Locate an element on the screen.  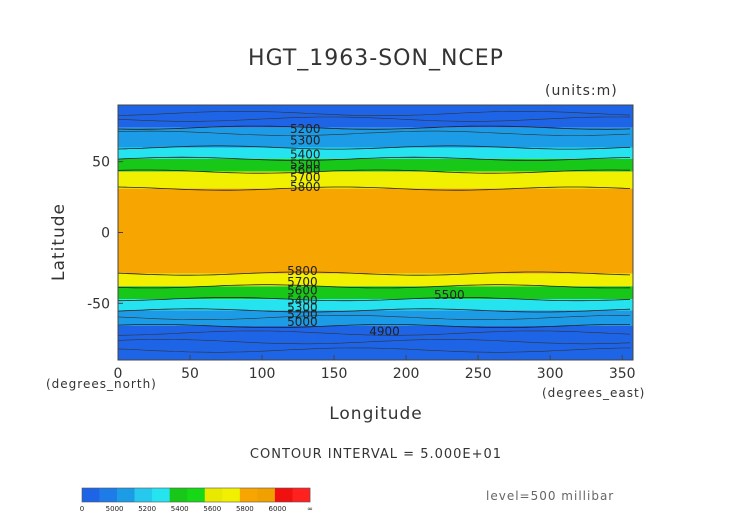
x-tick-label-2: 100 is located at coordinates (262, 374).